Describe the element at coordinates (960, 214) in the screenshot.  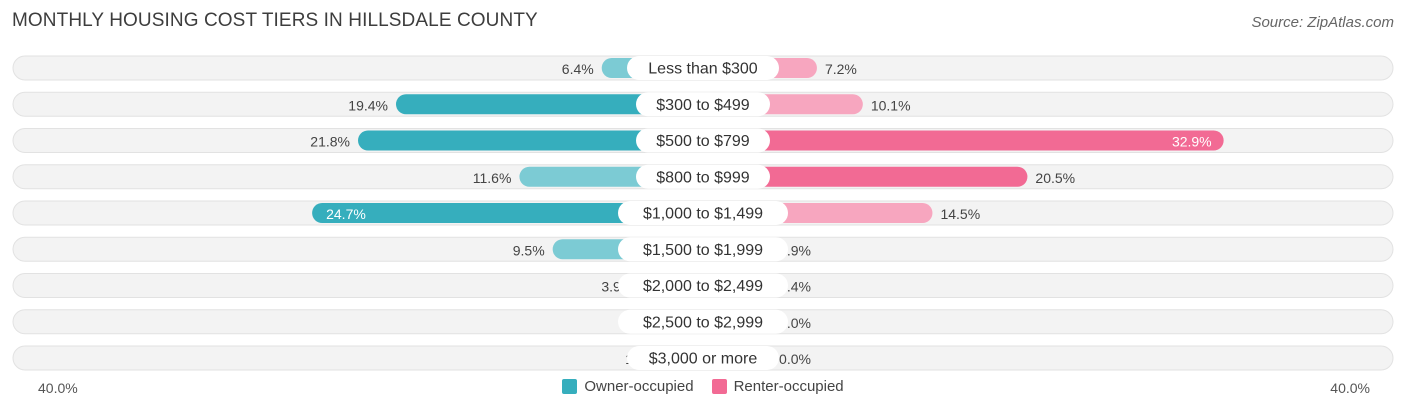
I see `renter-value-label: 14.5%` at that location.